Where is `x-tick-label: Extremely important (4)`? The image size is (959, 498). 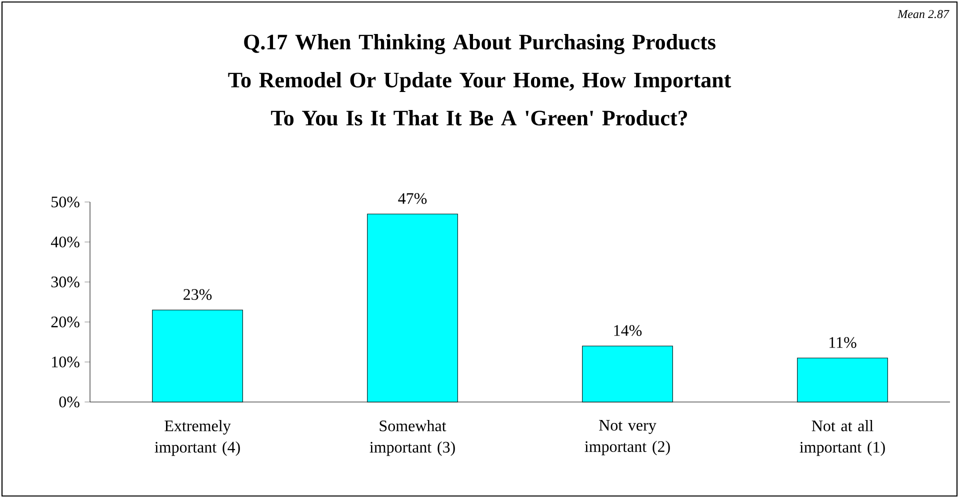
x-tick-label: Extremely important (4) is located at coordinates (197, 438).